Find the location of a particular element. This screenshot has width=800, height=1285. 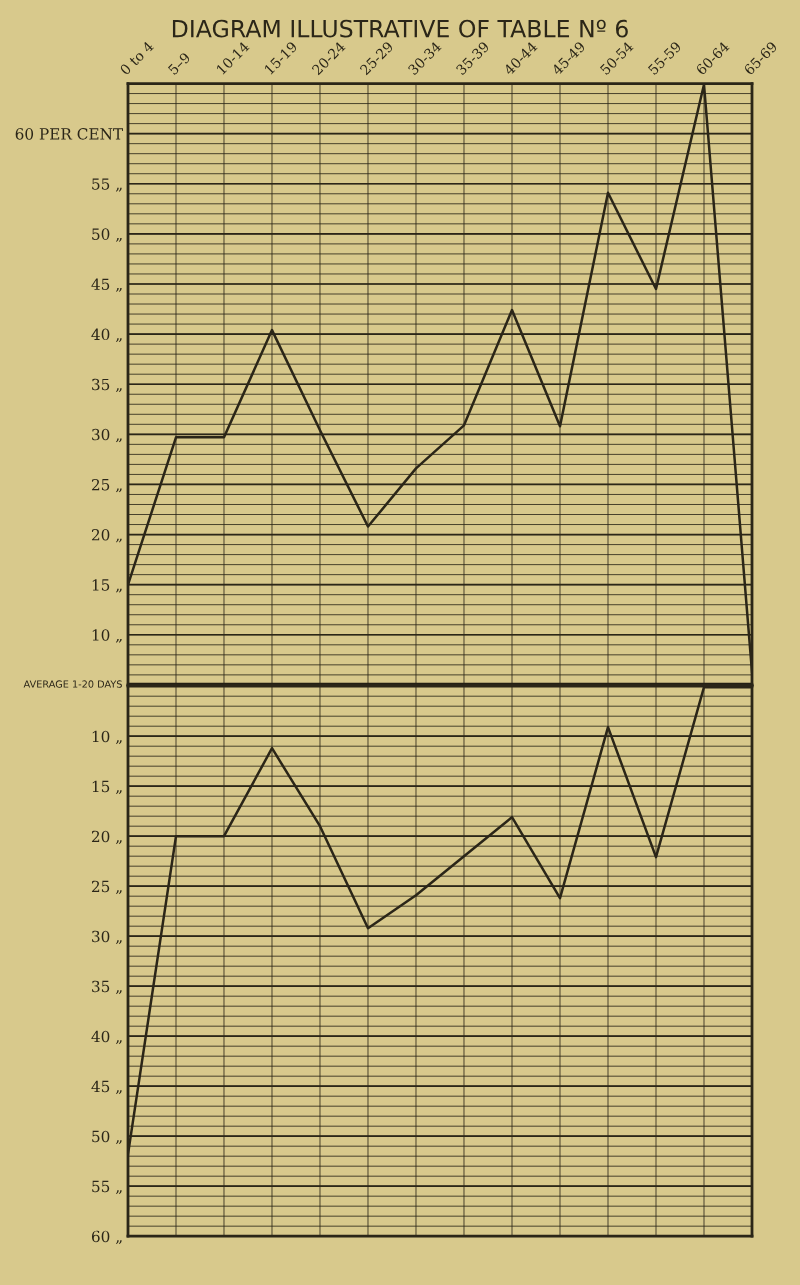

x-tick-label: 0 to 4 is located at coordinates (137, 58).